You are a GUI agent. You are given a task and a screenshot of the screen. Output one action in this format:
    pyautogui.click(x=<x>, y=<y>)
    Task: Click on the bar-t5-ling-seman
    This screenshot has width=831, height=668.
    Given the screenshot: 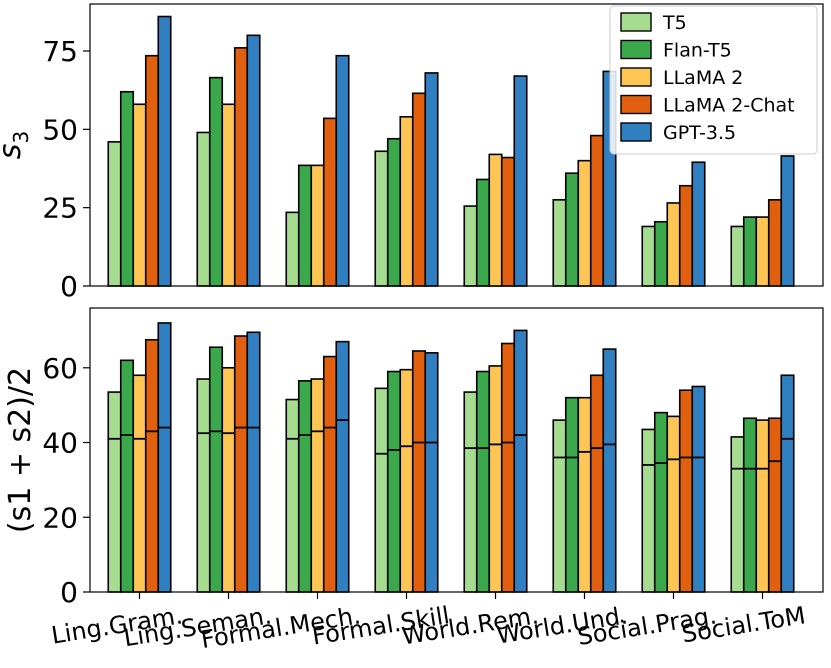 What is the action you would take?
    pyautogui.click(x=203, y=209)
    